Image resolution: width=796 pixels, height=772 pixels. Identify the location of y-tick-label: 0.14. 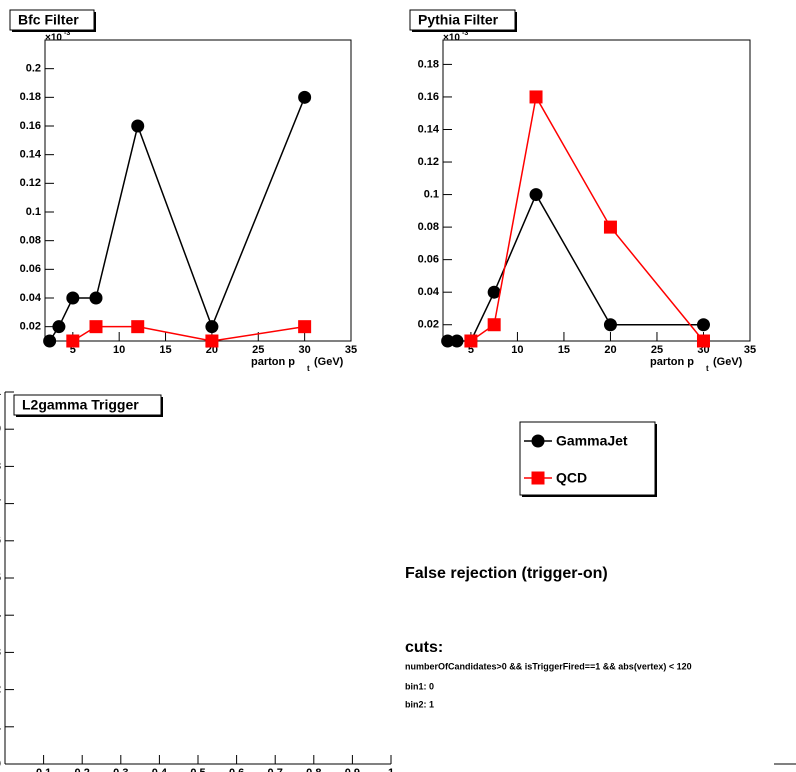
(31, 155).